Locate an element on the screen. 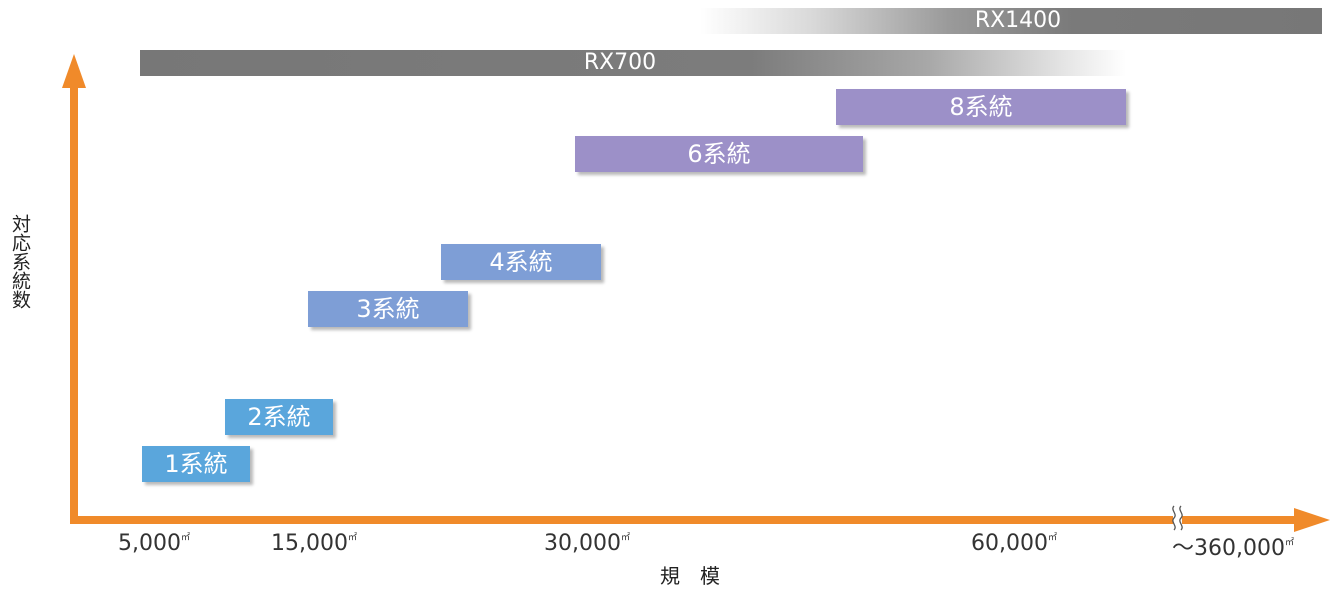  x-tick-15000-unit: ㎡ is located at coordinates (352, 538).